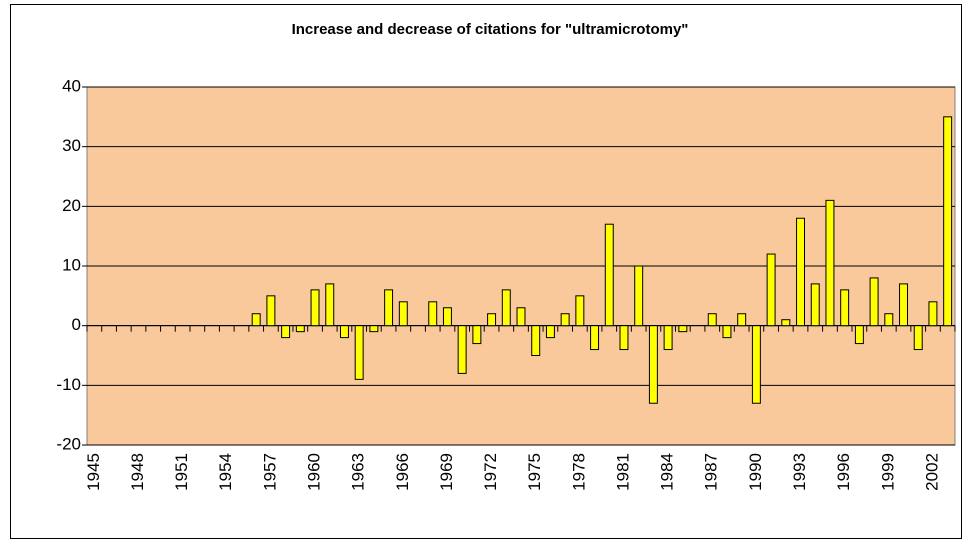 The image size is (963, 540). Describe the element at coordinates (843, 472) in the screenshot. I see `x-tick-label: 1996` at that location.